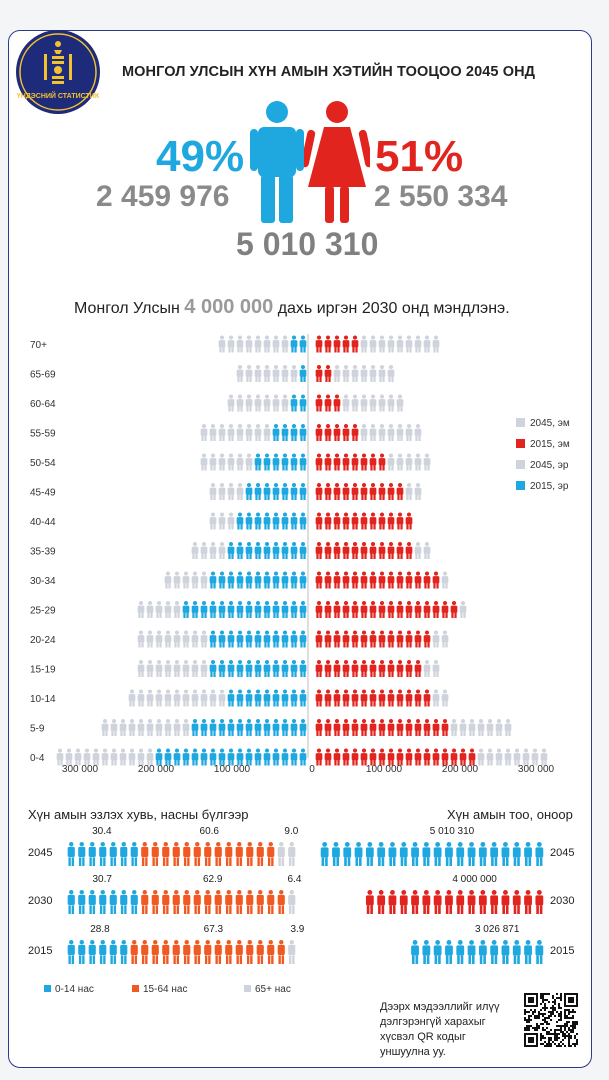 Image resolution: width=609 pixels, height=1080 pixels. I want to click on qr-code-icon, so click(551, 1020).